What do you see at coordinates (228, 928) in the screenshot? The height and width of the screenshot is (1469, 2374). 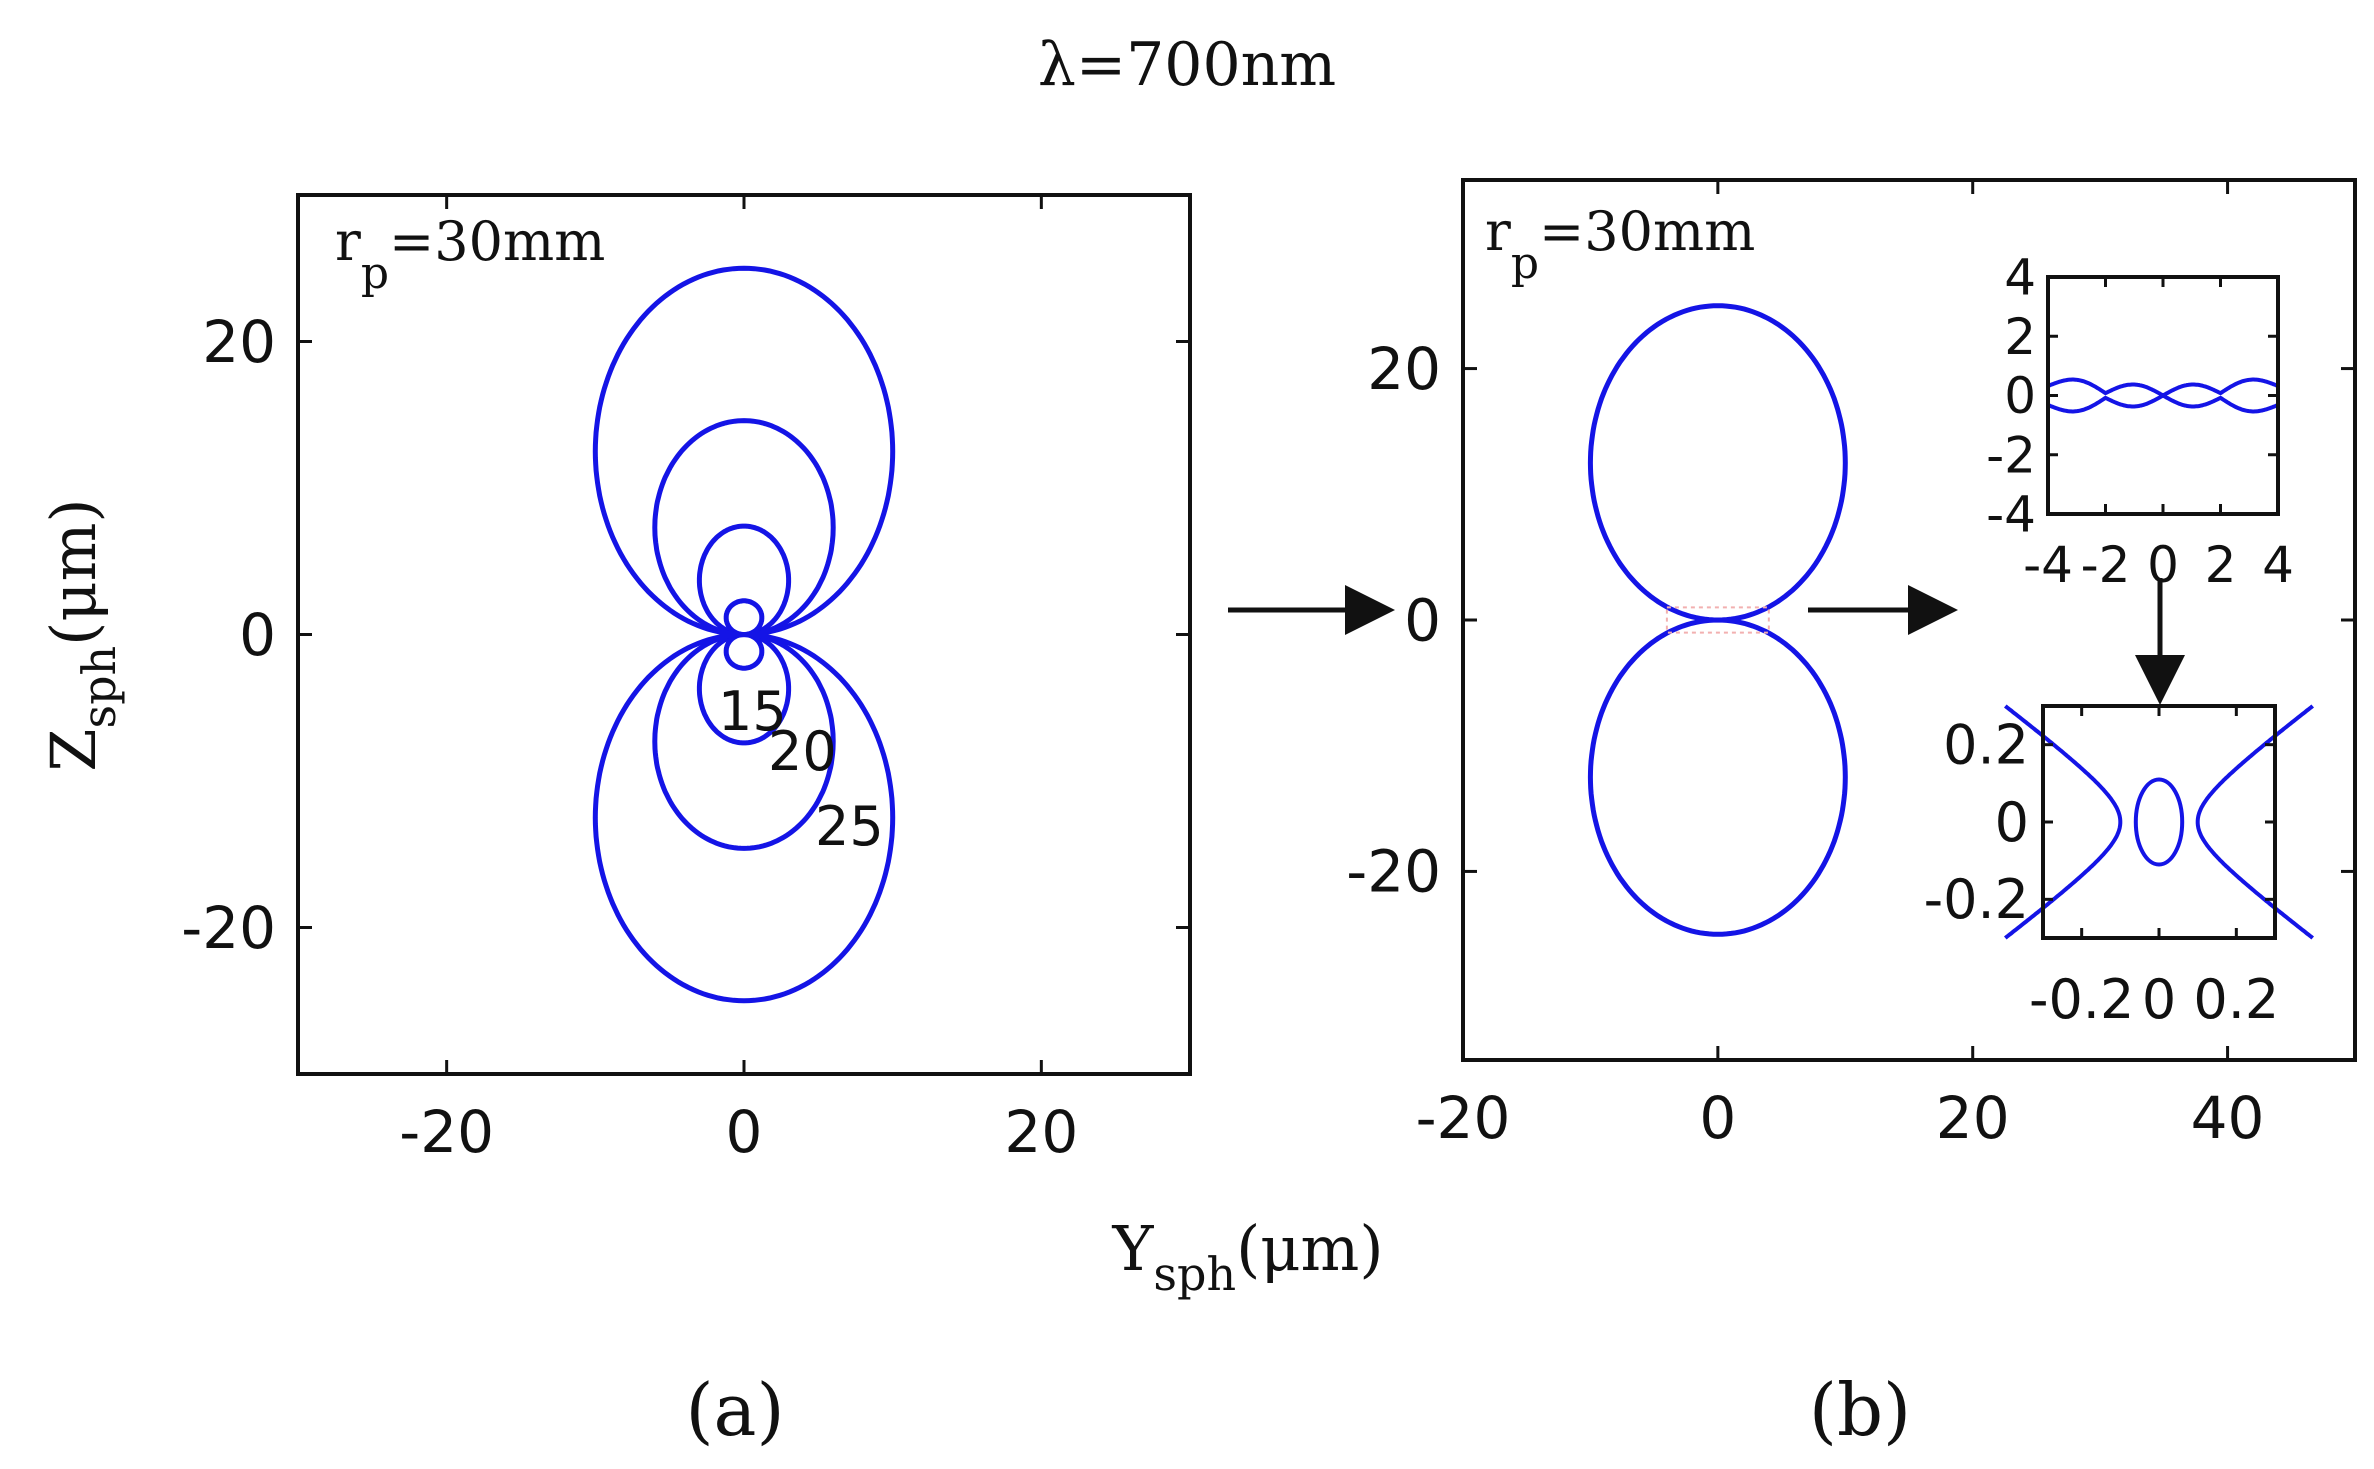 I see `panel-a-ytick-label: -20` at bounding box center [228, 928].